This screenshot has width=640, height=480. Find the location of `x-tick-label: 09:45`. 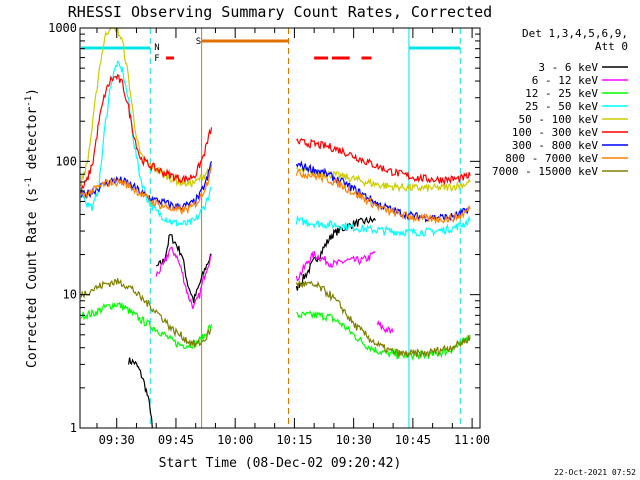

x-tick-label: 09:45 is located at coordinates (176, 440).